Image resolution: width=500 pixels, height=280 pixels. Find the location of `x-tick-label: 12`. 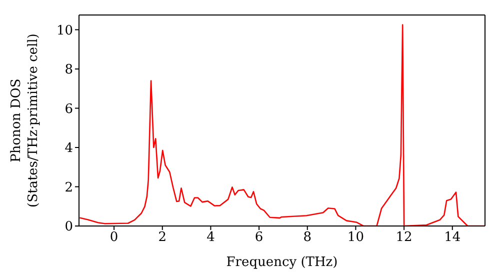

x-tick-label: 12 is located at coordinates (404, 238).